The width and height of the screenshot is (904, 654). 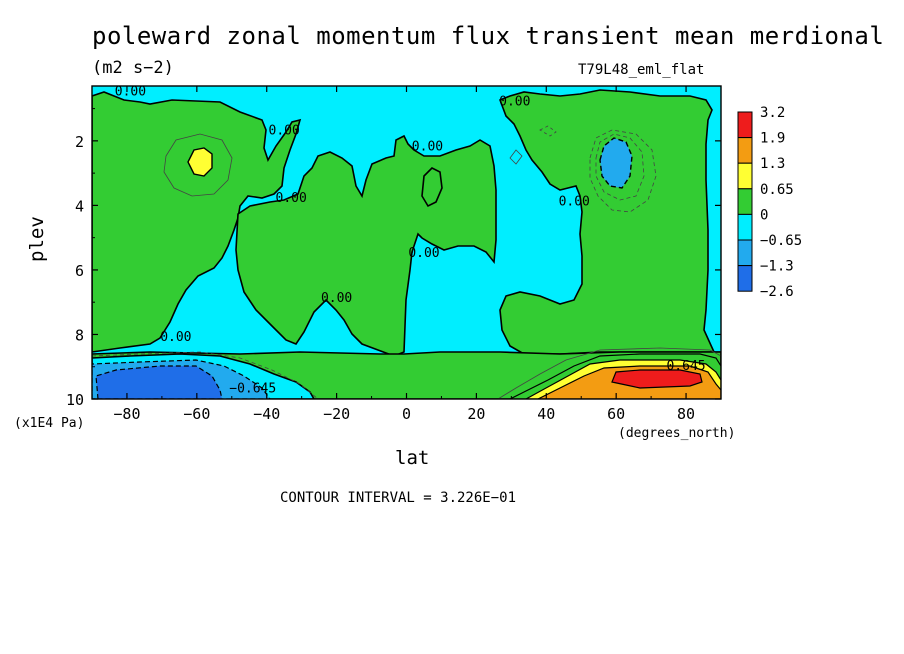 I want to click on x-axis-unit: (degrees_north), so click(x=677, y=433).